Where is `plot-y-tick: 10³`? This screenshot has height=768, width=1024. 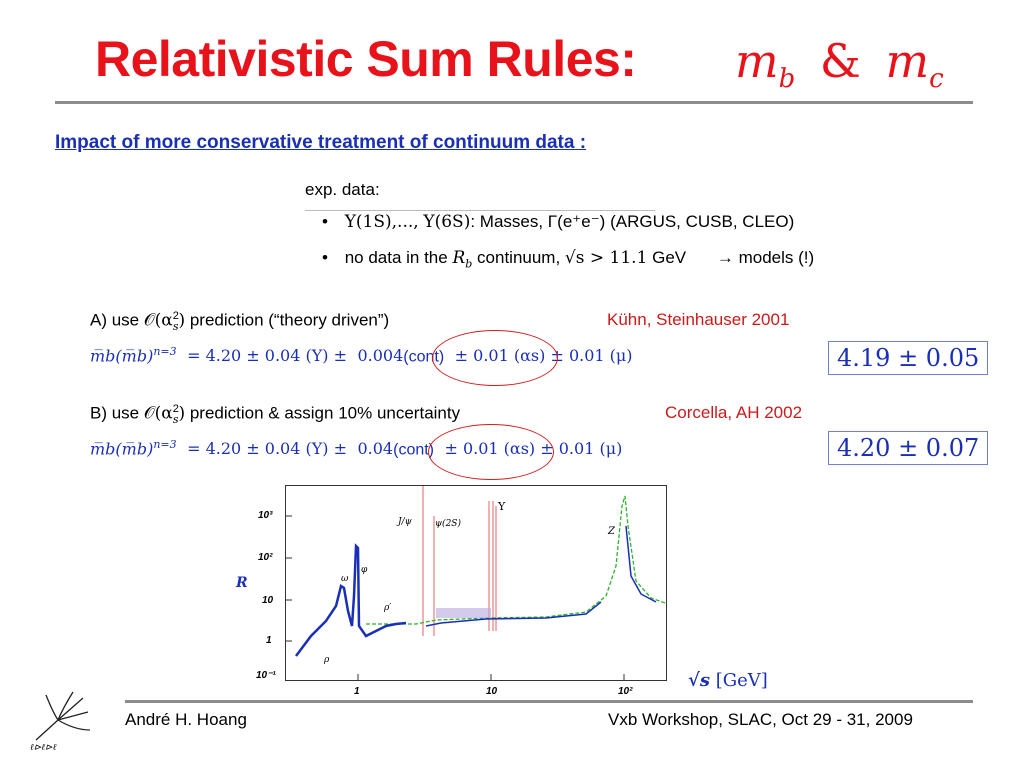 plot-y-tick: 10³ is located at coordinates (265, 515).